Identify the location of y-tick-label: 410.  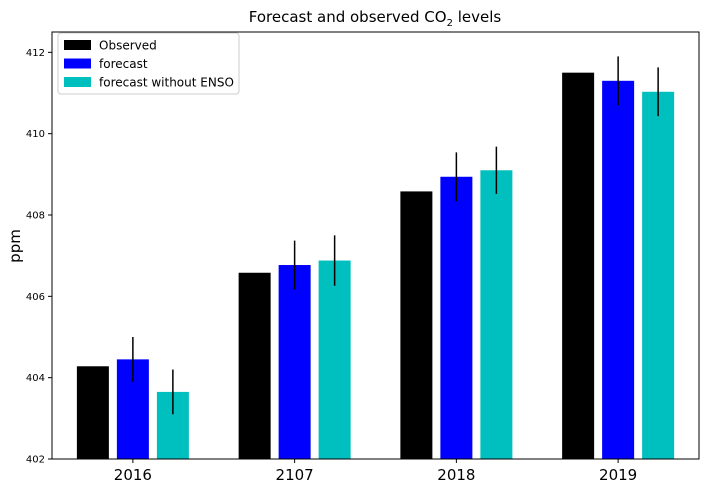
(35, 134).